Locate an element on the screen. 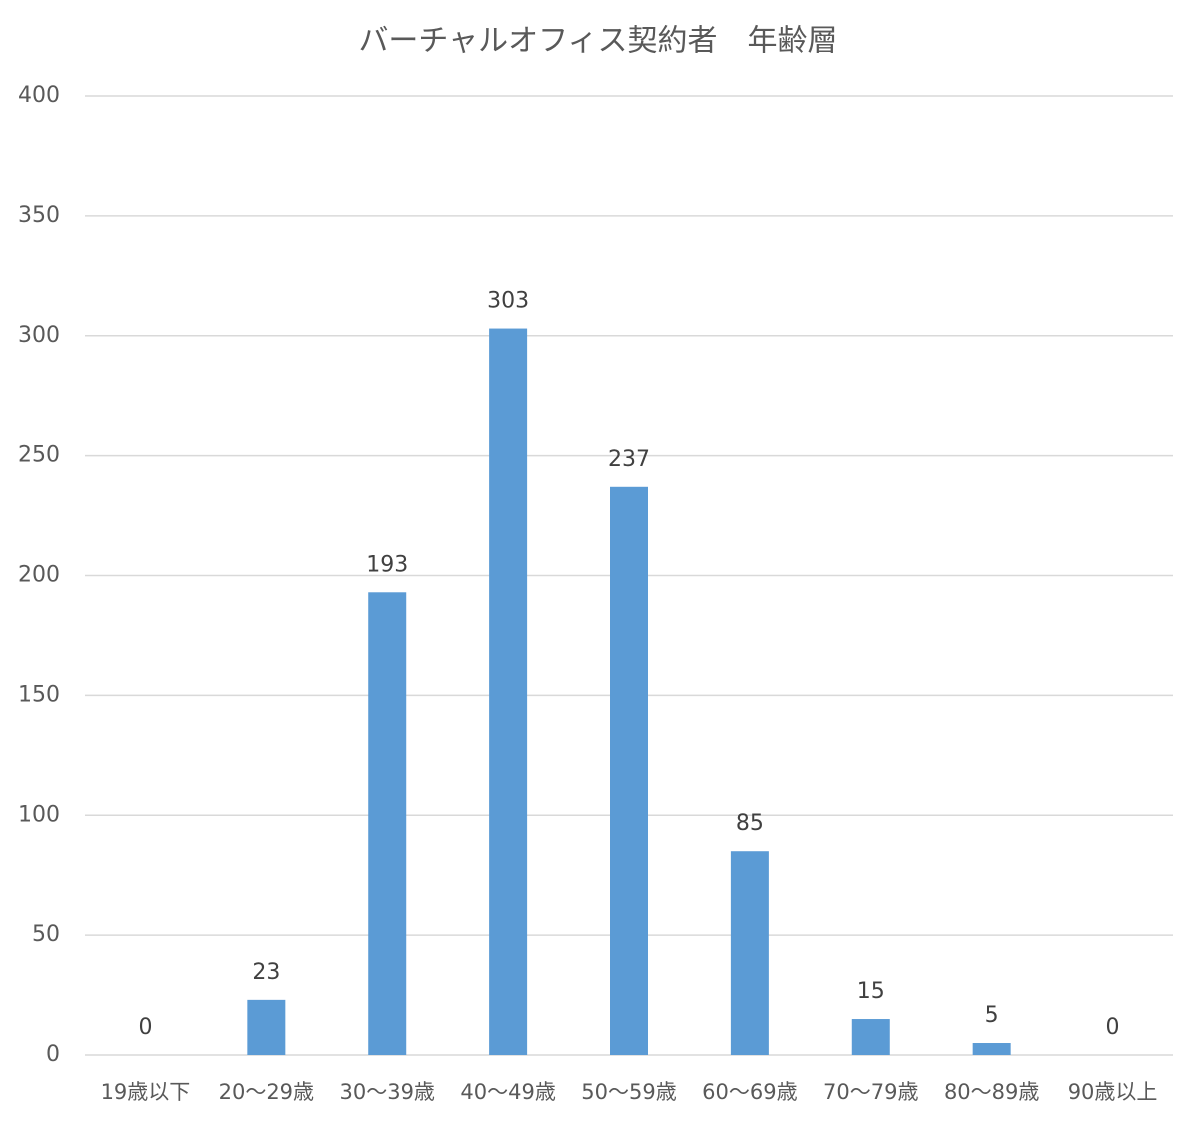 Image resolution: width=1197 pixels, height=1125 pixels. y-tick-label: 100 is located at coordinates (39, 814).